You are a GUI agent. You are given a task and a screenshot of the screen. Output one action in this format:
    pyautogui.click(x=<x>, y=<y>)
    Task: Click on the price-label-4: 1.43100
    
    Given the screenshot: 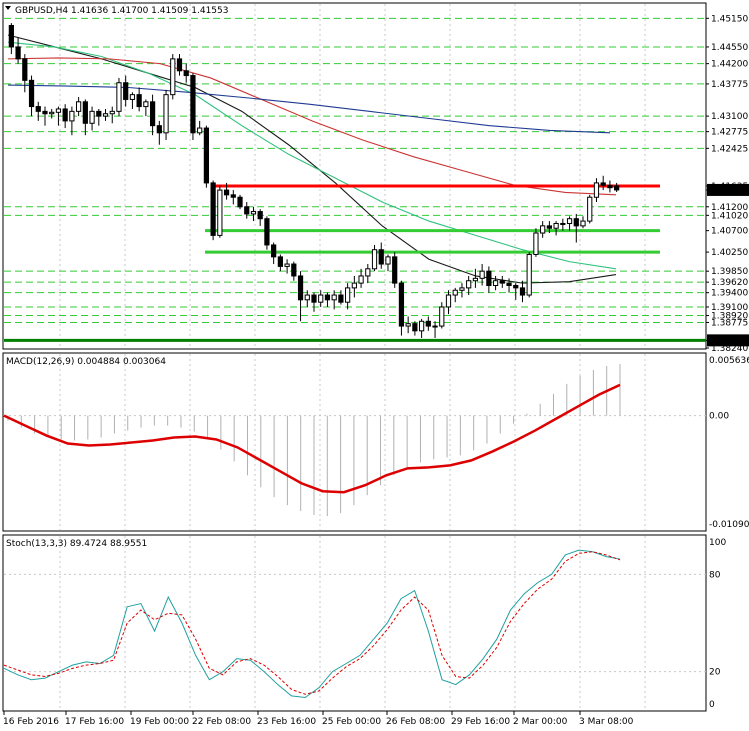 What is the action you would take?
    pyautogui.click(x=729, y=117)
    